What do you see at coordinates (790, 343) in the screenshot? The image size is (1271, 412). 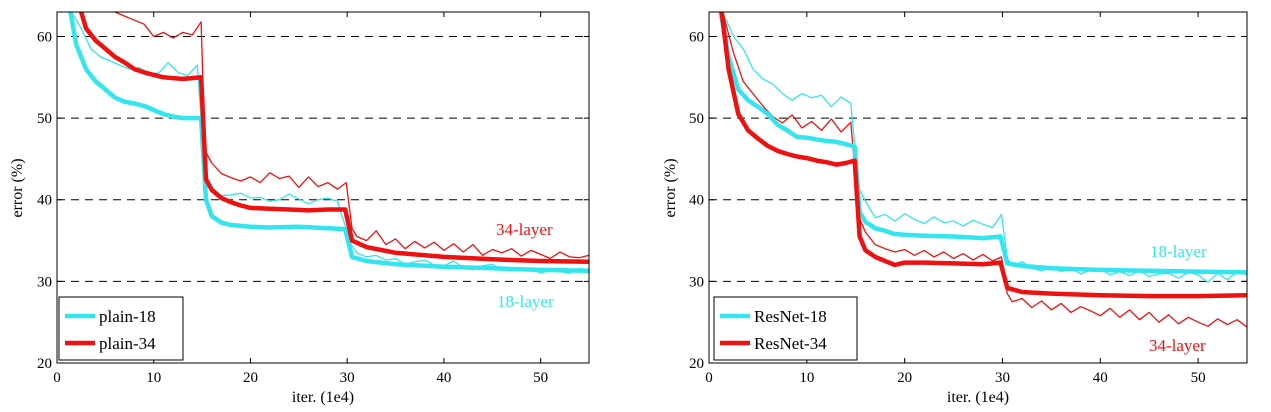 I see `legend-label-resnet-34: ResNet-34` at bounding box center [790, 343].